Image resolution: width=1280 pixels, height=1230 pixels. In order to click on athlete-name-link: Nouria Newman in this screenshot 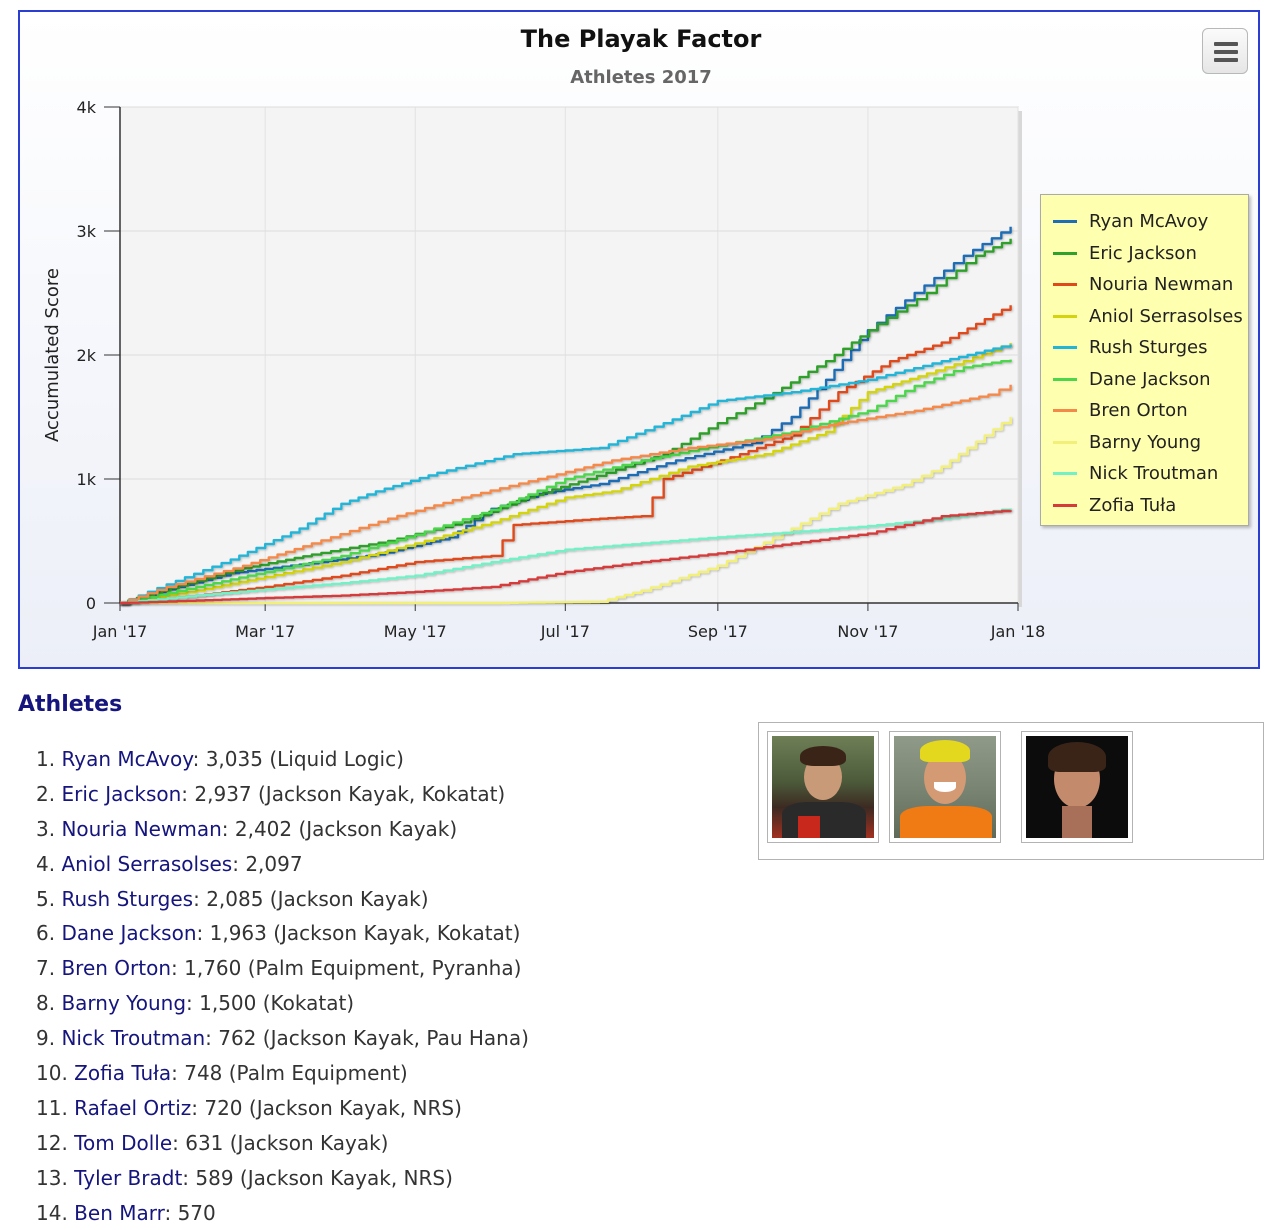, I will do `click(141, 828)`.